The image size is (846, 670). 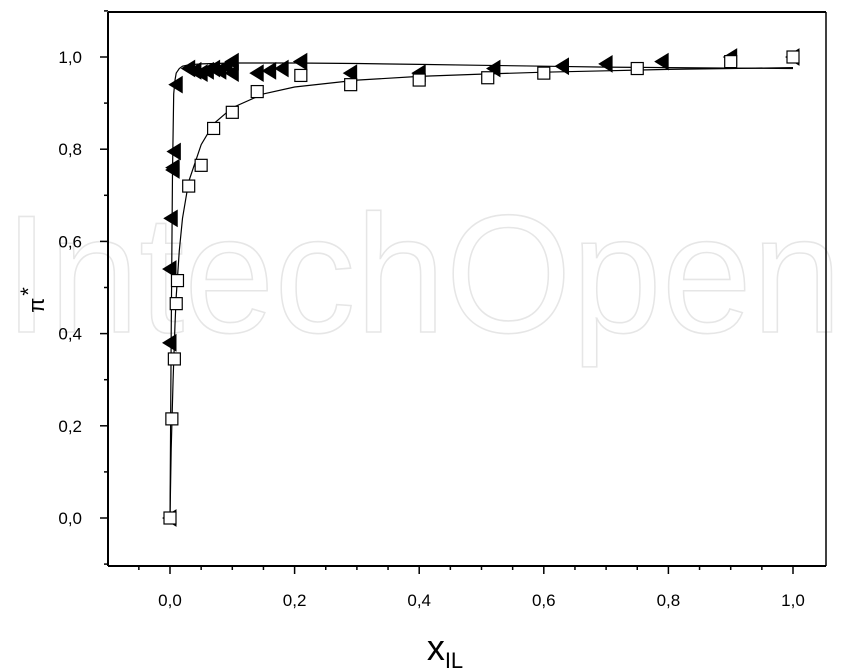 What do you see at coordinates (70, 426) in the screenshot?
I see `y-tick-label: 0,2` at bounding box center [70, 426].